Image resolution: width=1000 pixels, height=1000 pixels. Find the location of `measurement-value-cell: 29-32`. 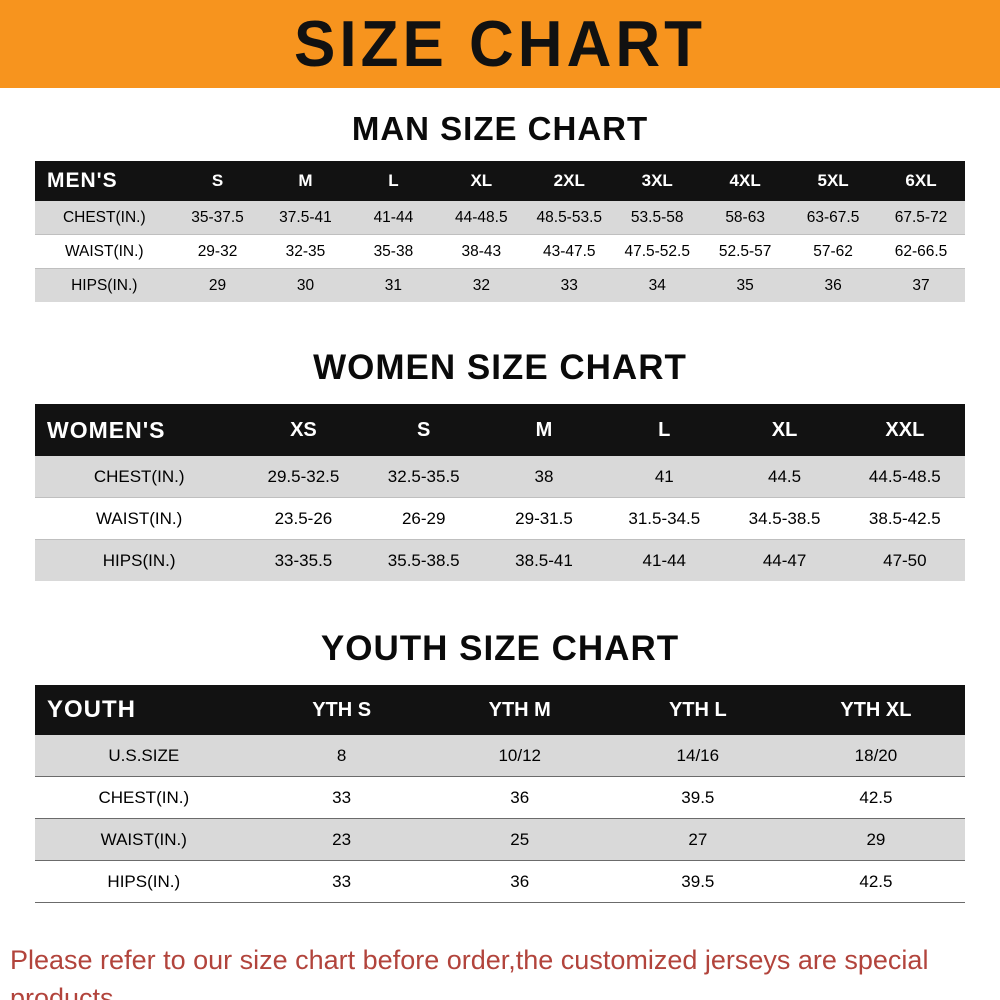

measurement-value-cell: 29-32 is located at coordinates (217, 251).